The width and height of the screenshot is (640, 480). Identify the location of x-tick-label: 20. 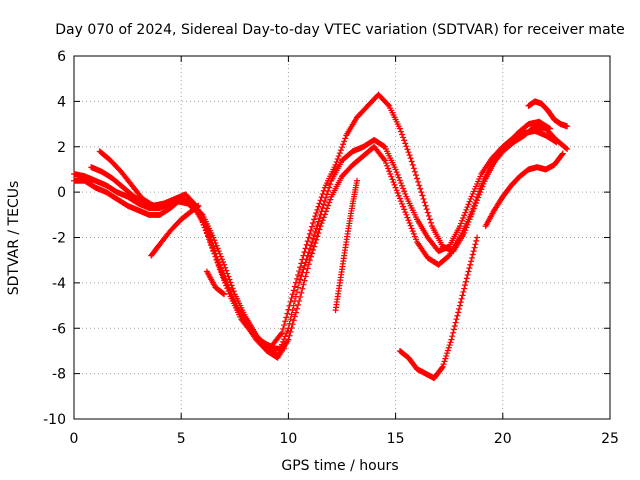
(503, 439).